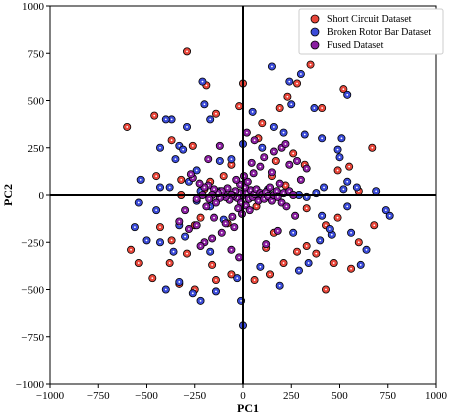 Image resolution: width=456 pixels, height=416 pixels. What do you see at coordinates (315, 32) in the screenshot?
I see `legend-marker-broken-rotor-bar` at bounding box center [315, 32].